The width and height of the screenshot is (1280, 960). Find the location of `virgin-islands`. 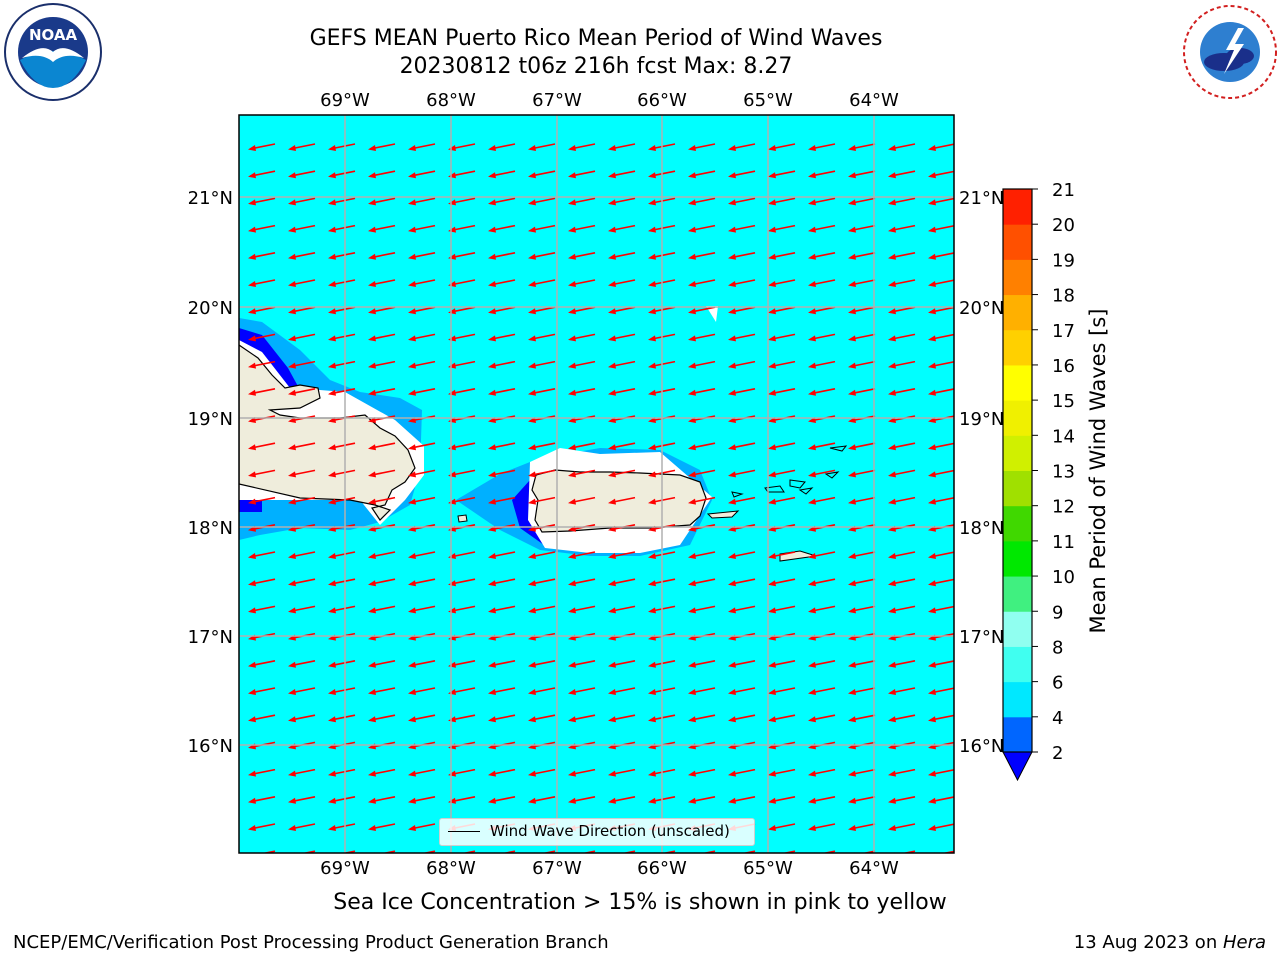

virgin-islands is located at coordinates (789, 471).